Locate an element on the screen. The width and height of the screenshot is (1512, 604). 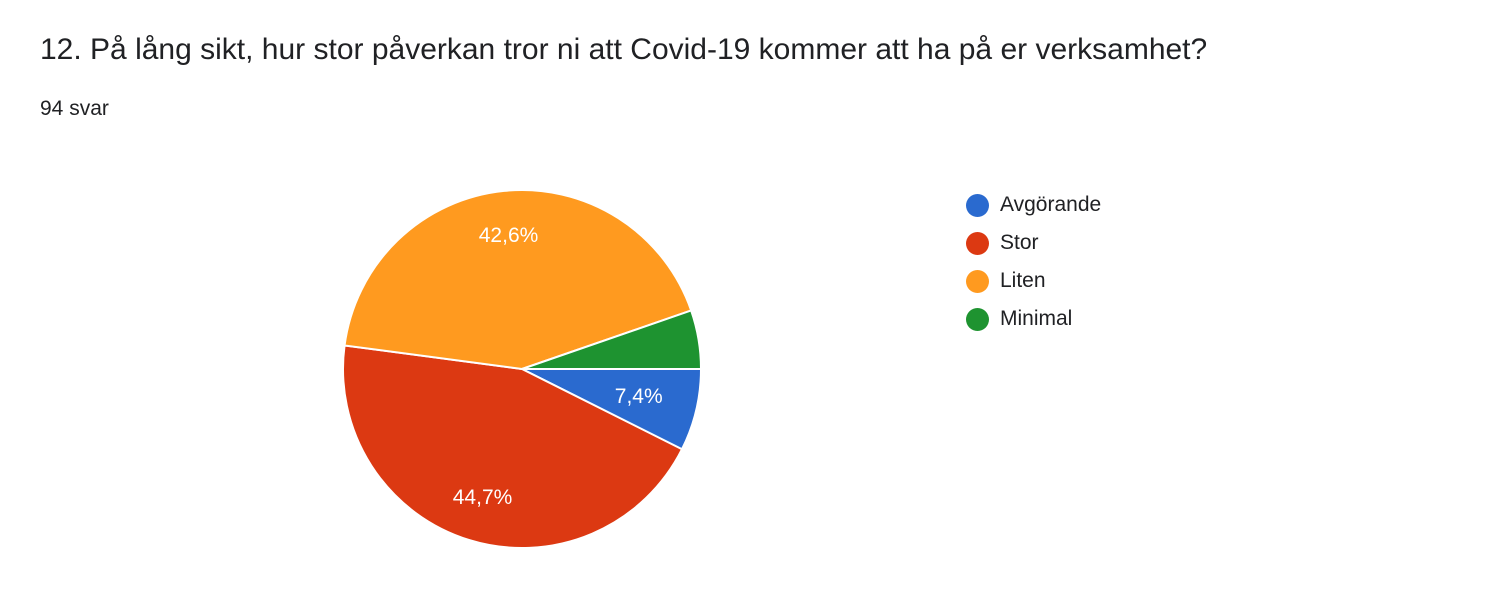
pie-slice-liten is located at coordinates (518, 280).